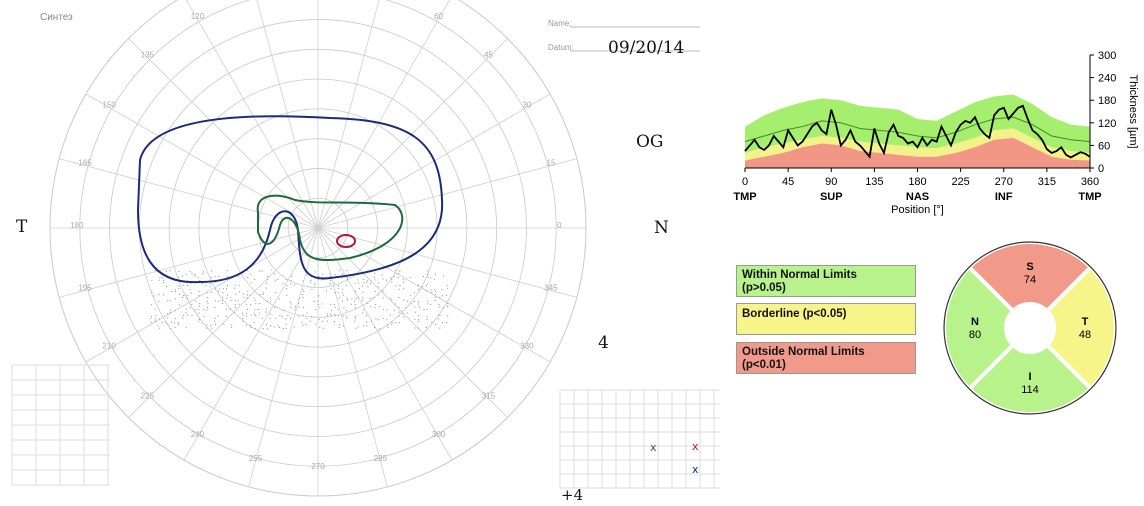 The width and height of the screenshot is (1144, 506). I want to click on form-name-label: Name:, so click(560, 23).